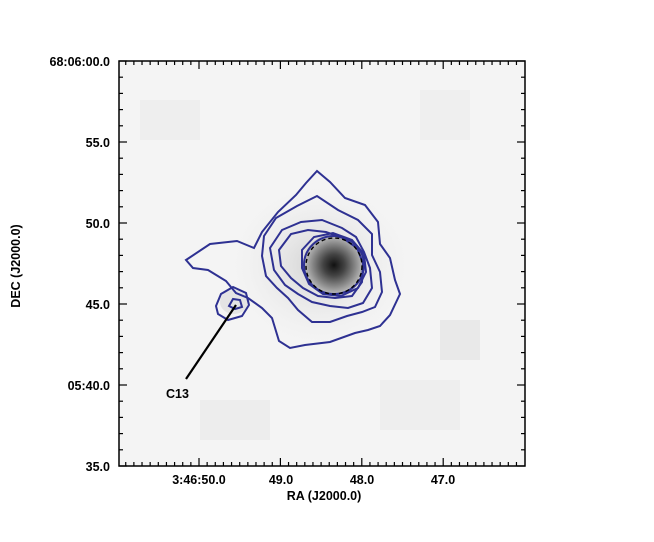 The height and width of the screenshot is (542, 654). Describe the element at coordinates (362, 480) in the screenshot. I see `x-tick-label-2: 48.0` at that location.